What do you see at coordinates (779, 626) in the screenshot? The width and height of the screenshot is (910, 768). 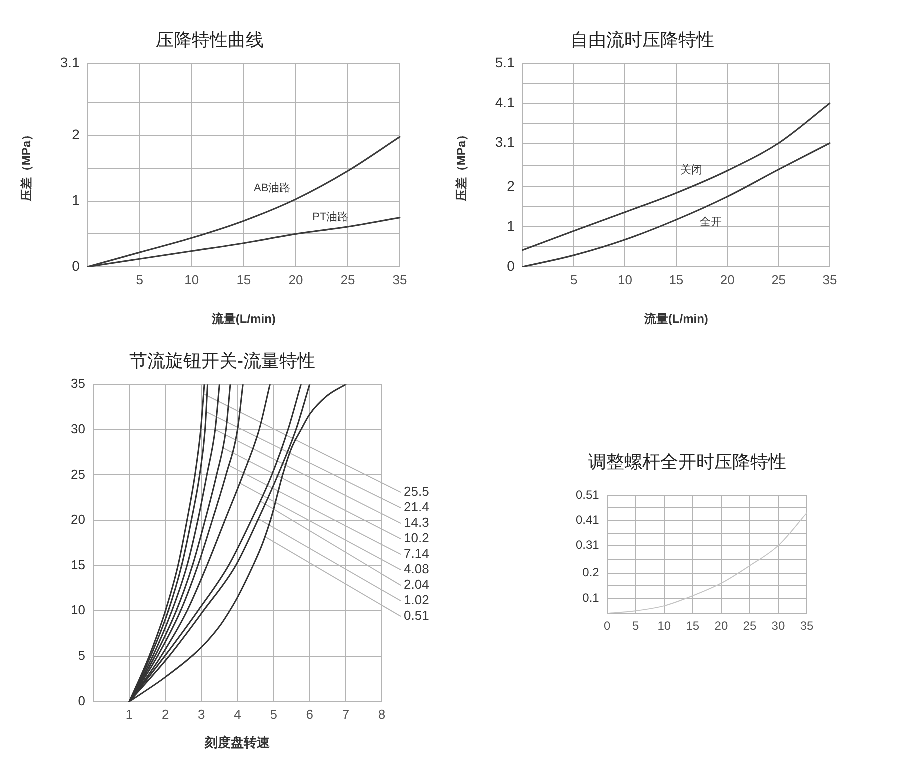 I see `x-tick-label: 30` at bounding box center [779, 626].